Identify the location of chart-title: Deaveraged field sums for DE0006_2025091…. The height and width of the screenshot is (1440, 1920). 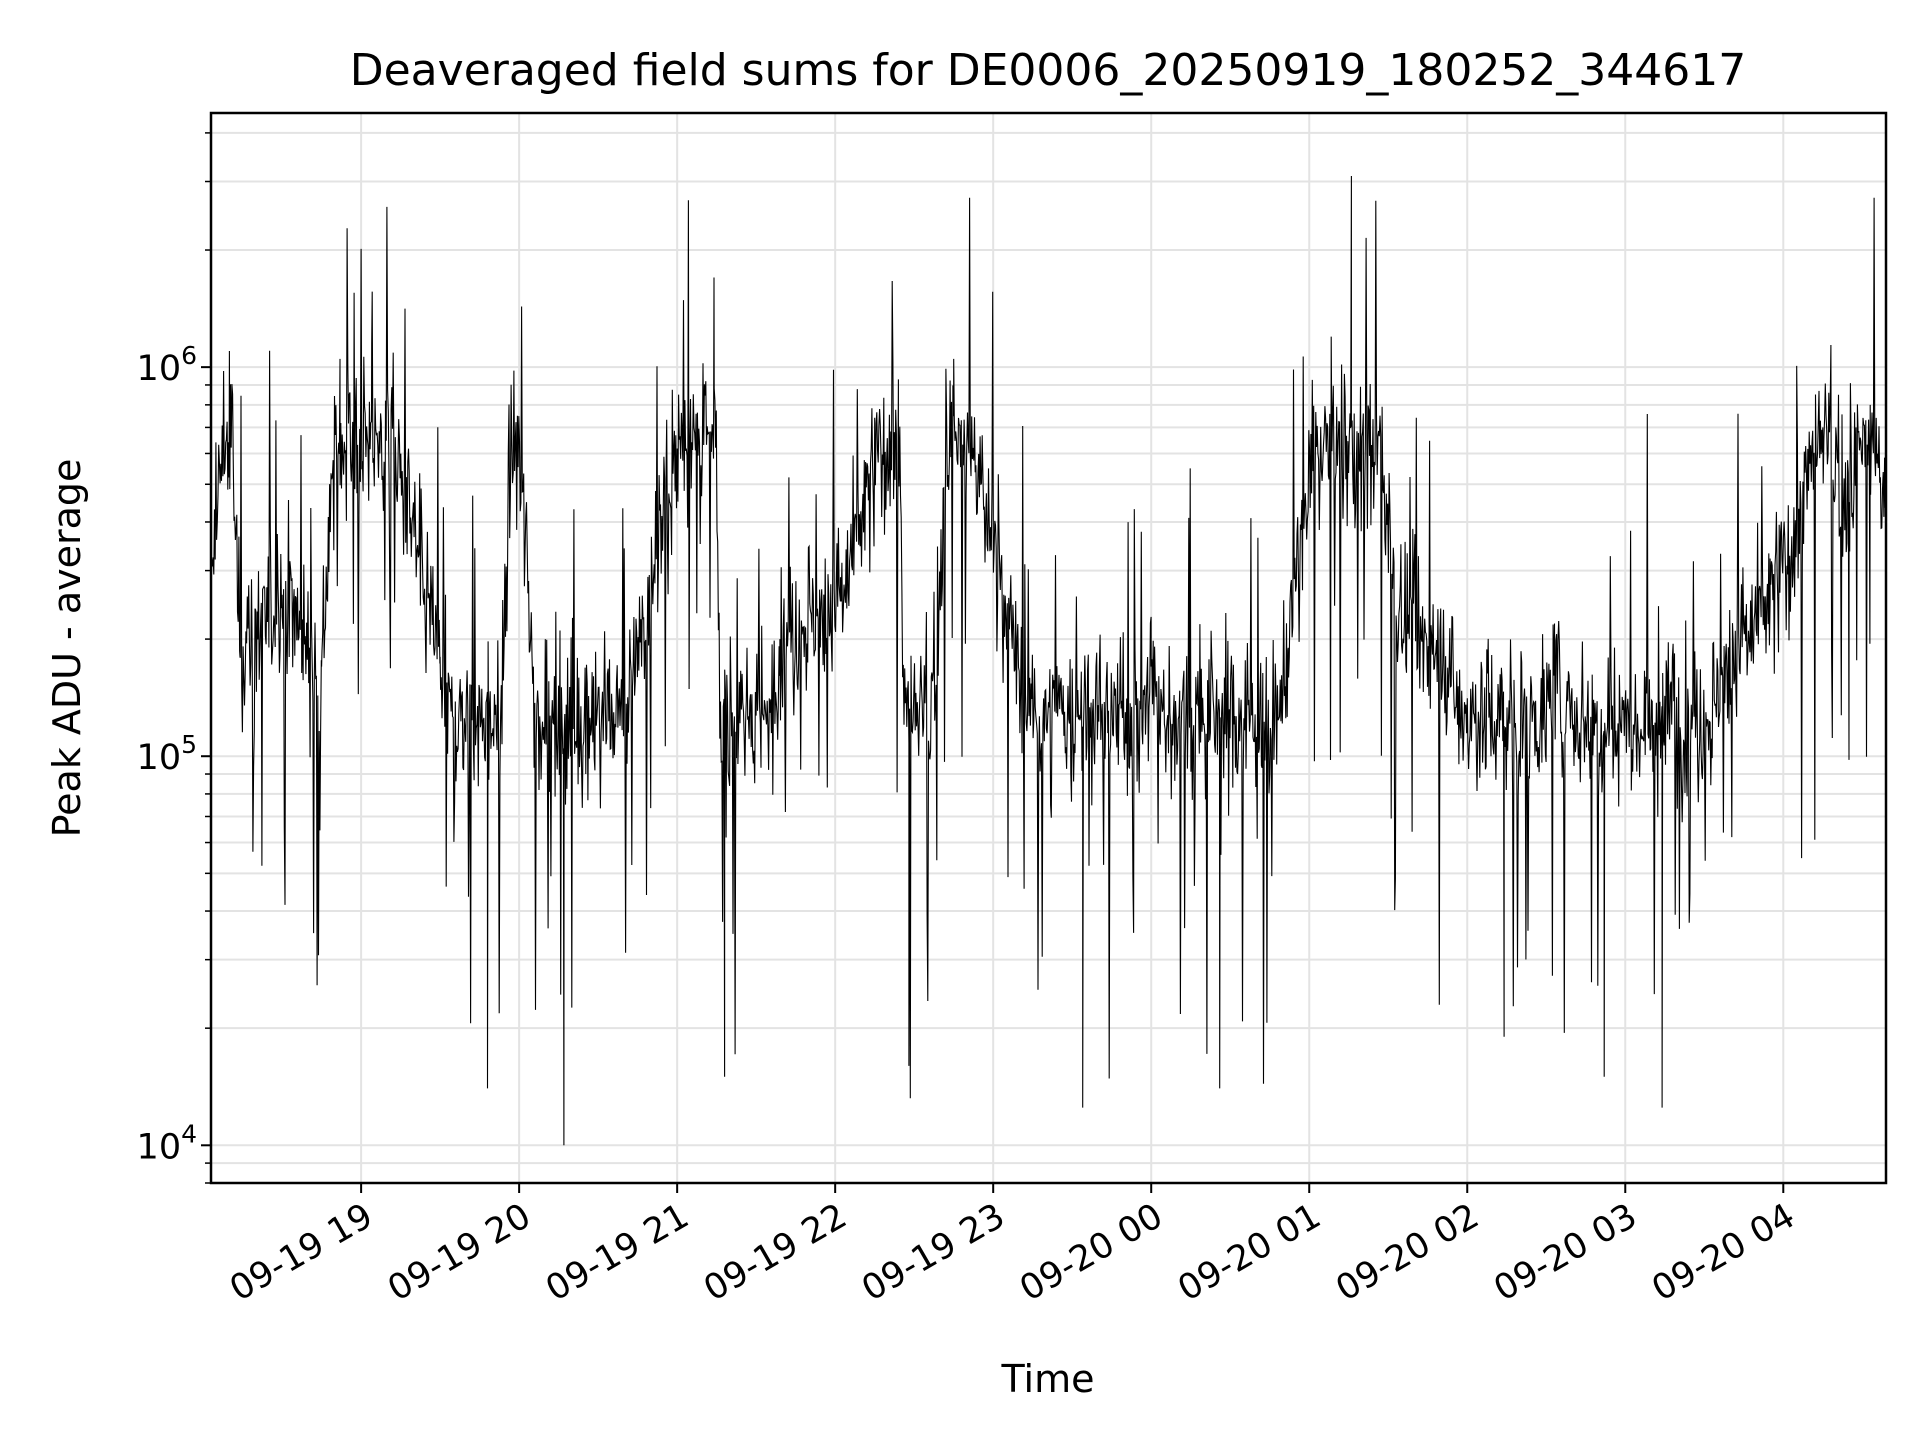
(1048, 70).